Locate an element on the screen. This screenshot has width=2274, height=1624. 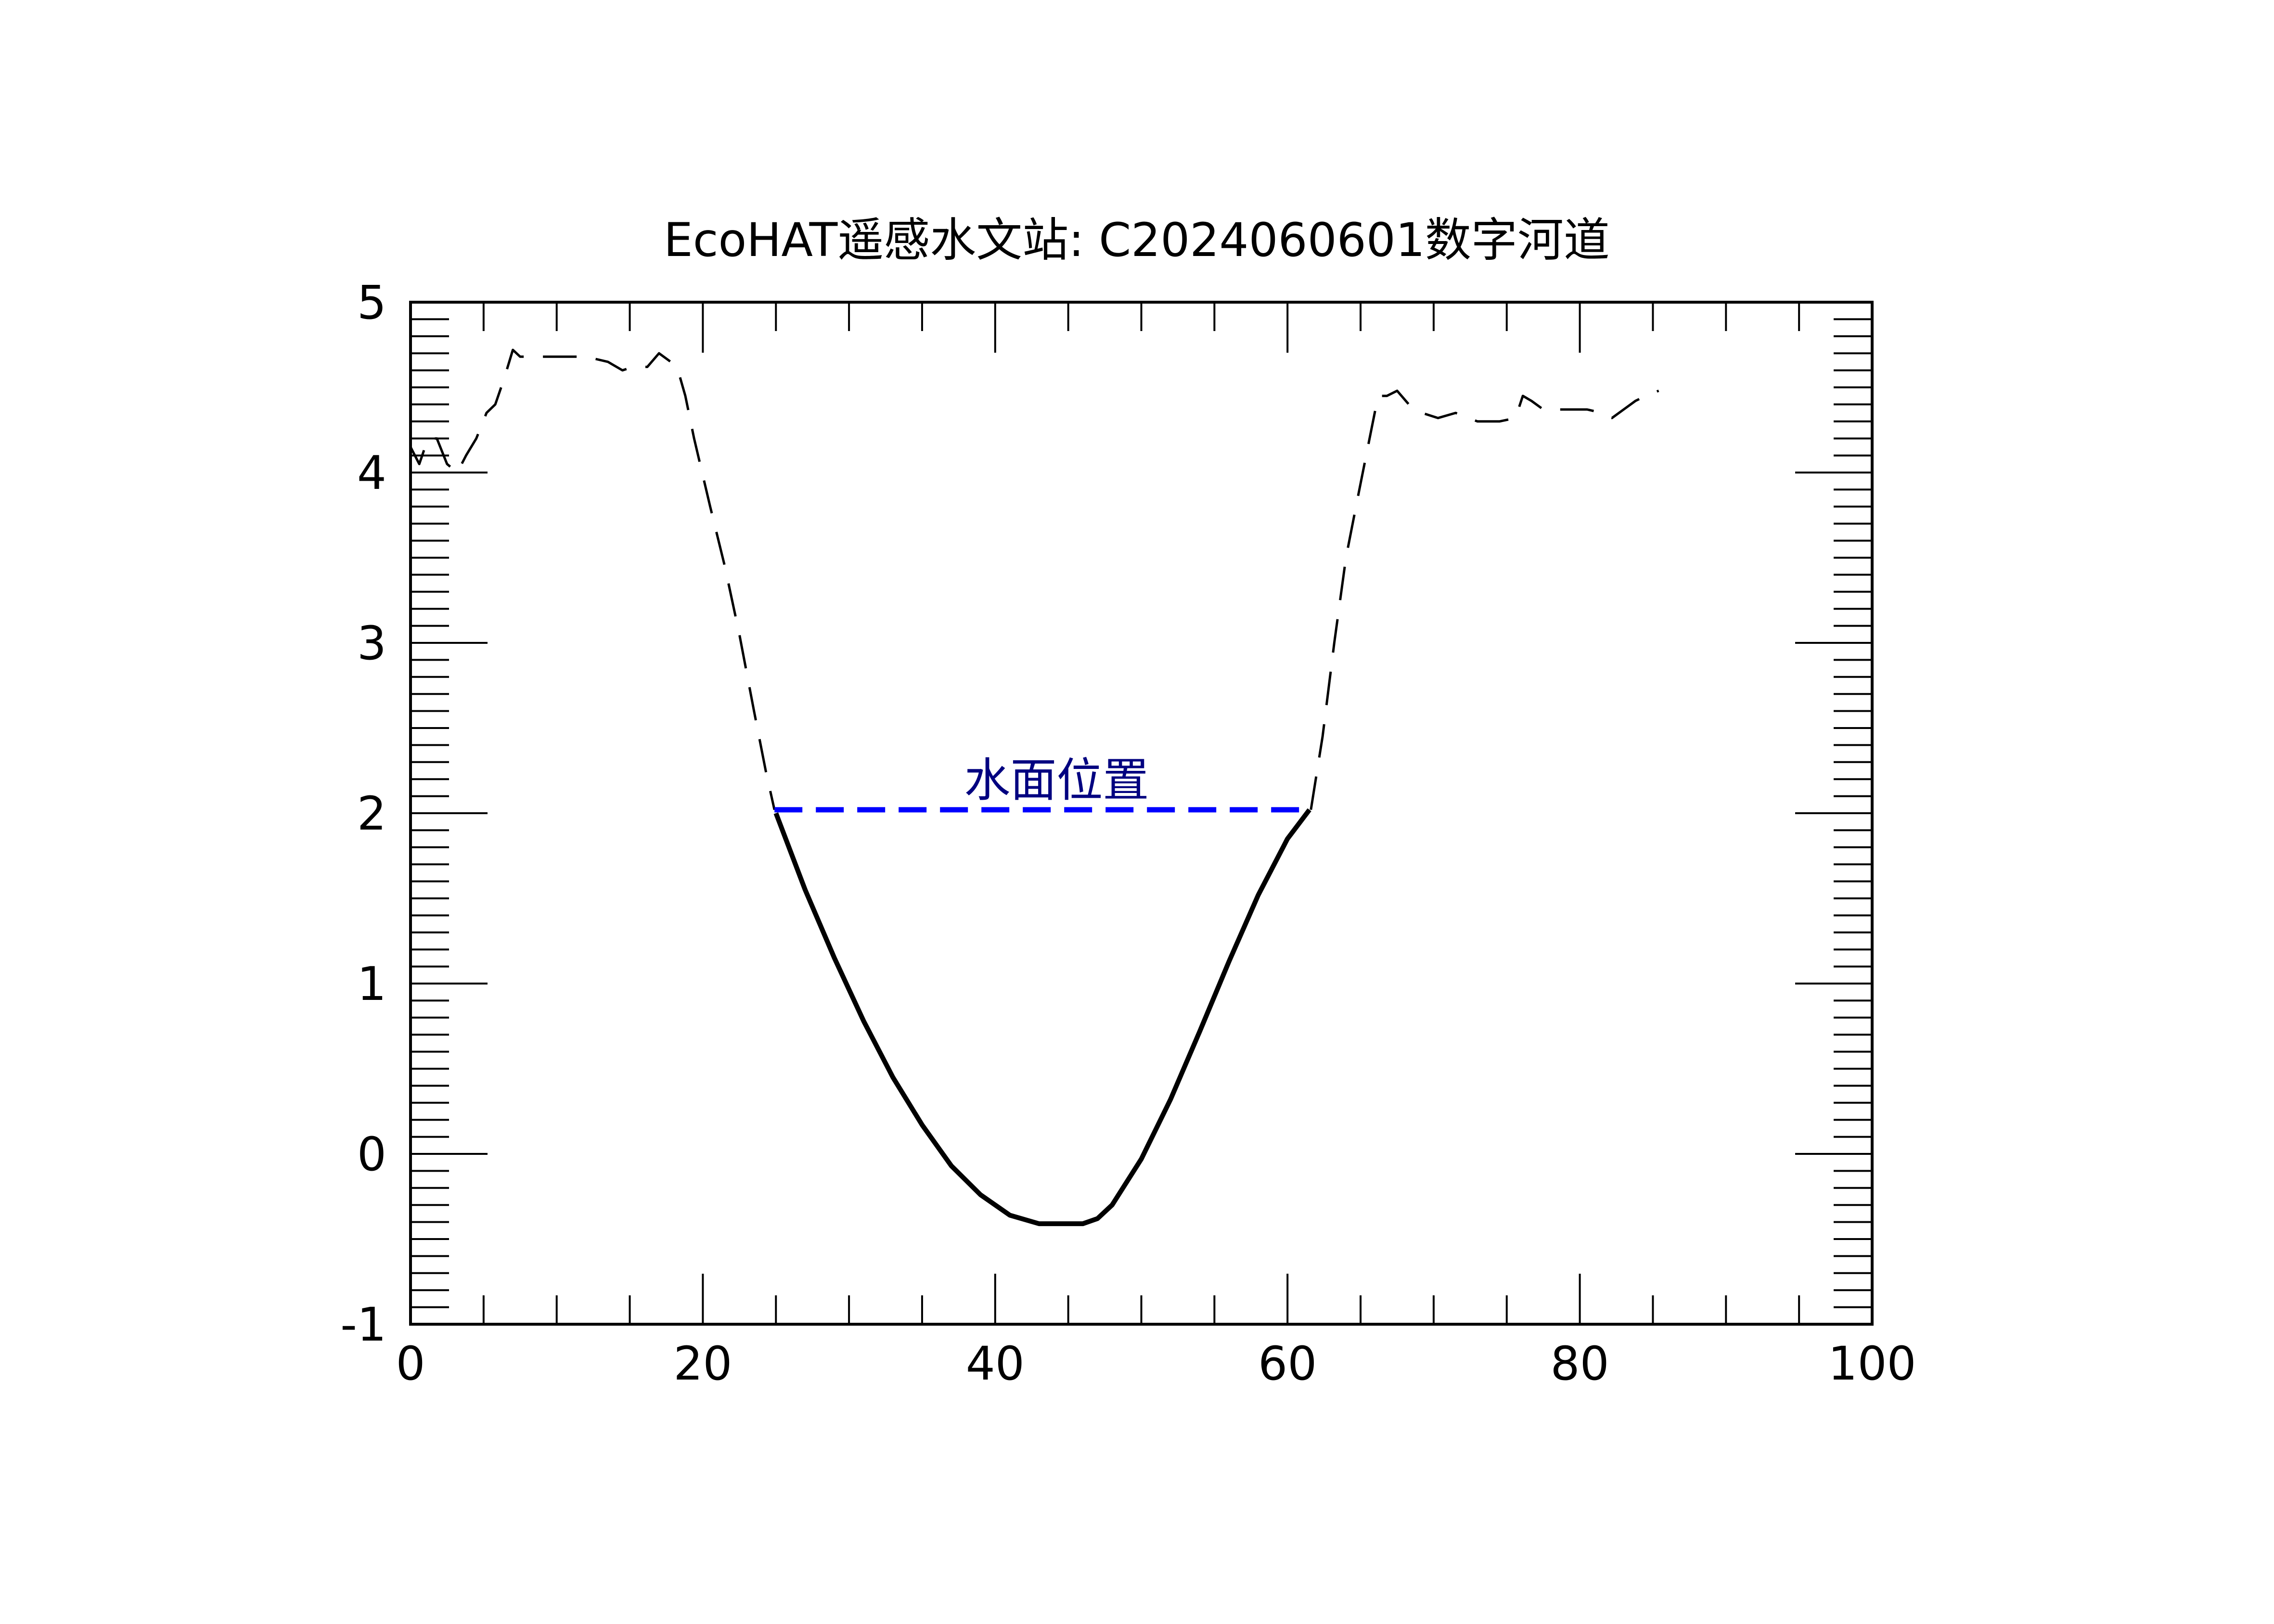
annotations: 水面位置 is located at coordinates (1056, 780).